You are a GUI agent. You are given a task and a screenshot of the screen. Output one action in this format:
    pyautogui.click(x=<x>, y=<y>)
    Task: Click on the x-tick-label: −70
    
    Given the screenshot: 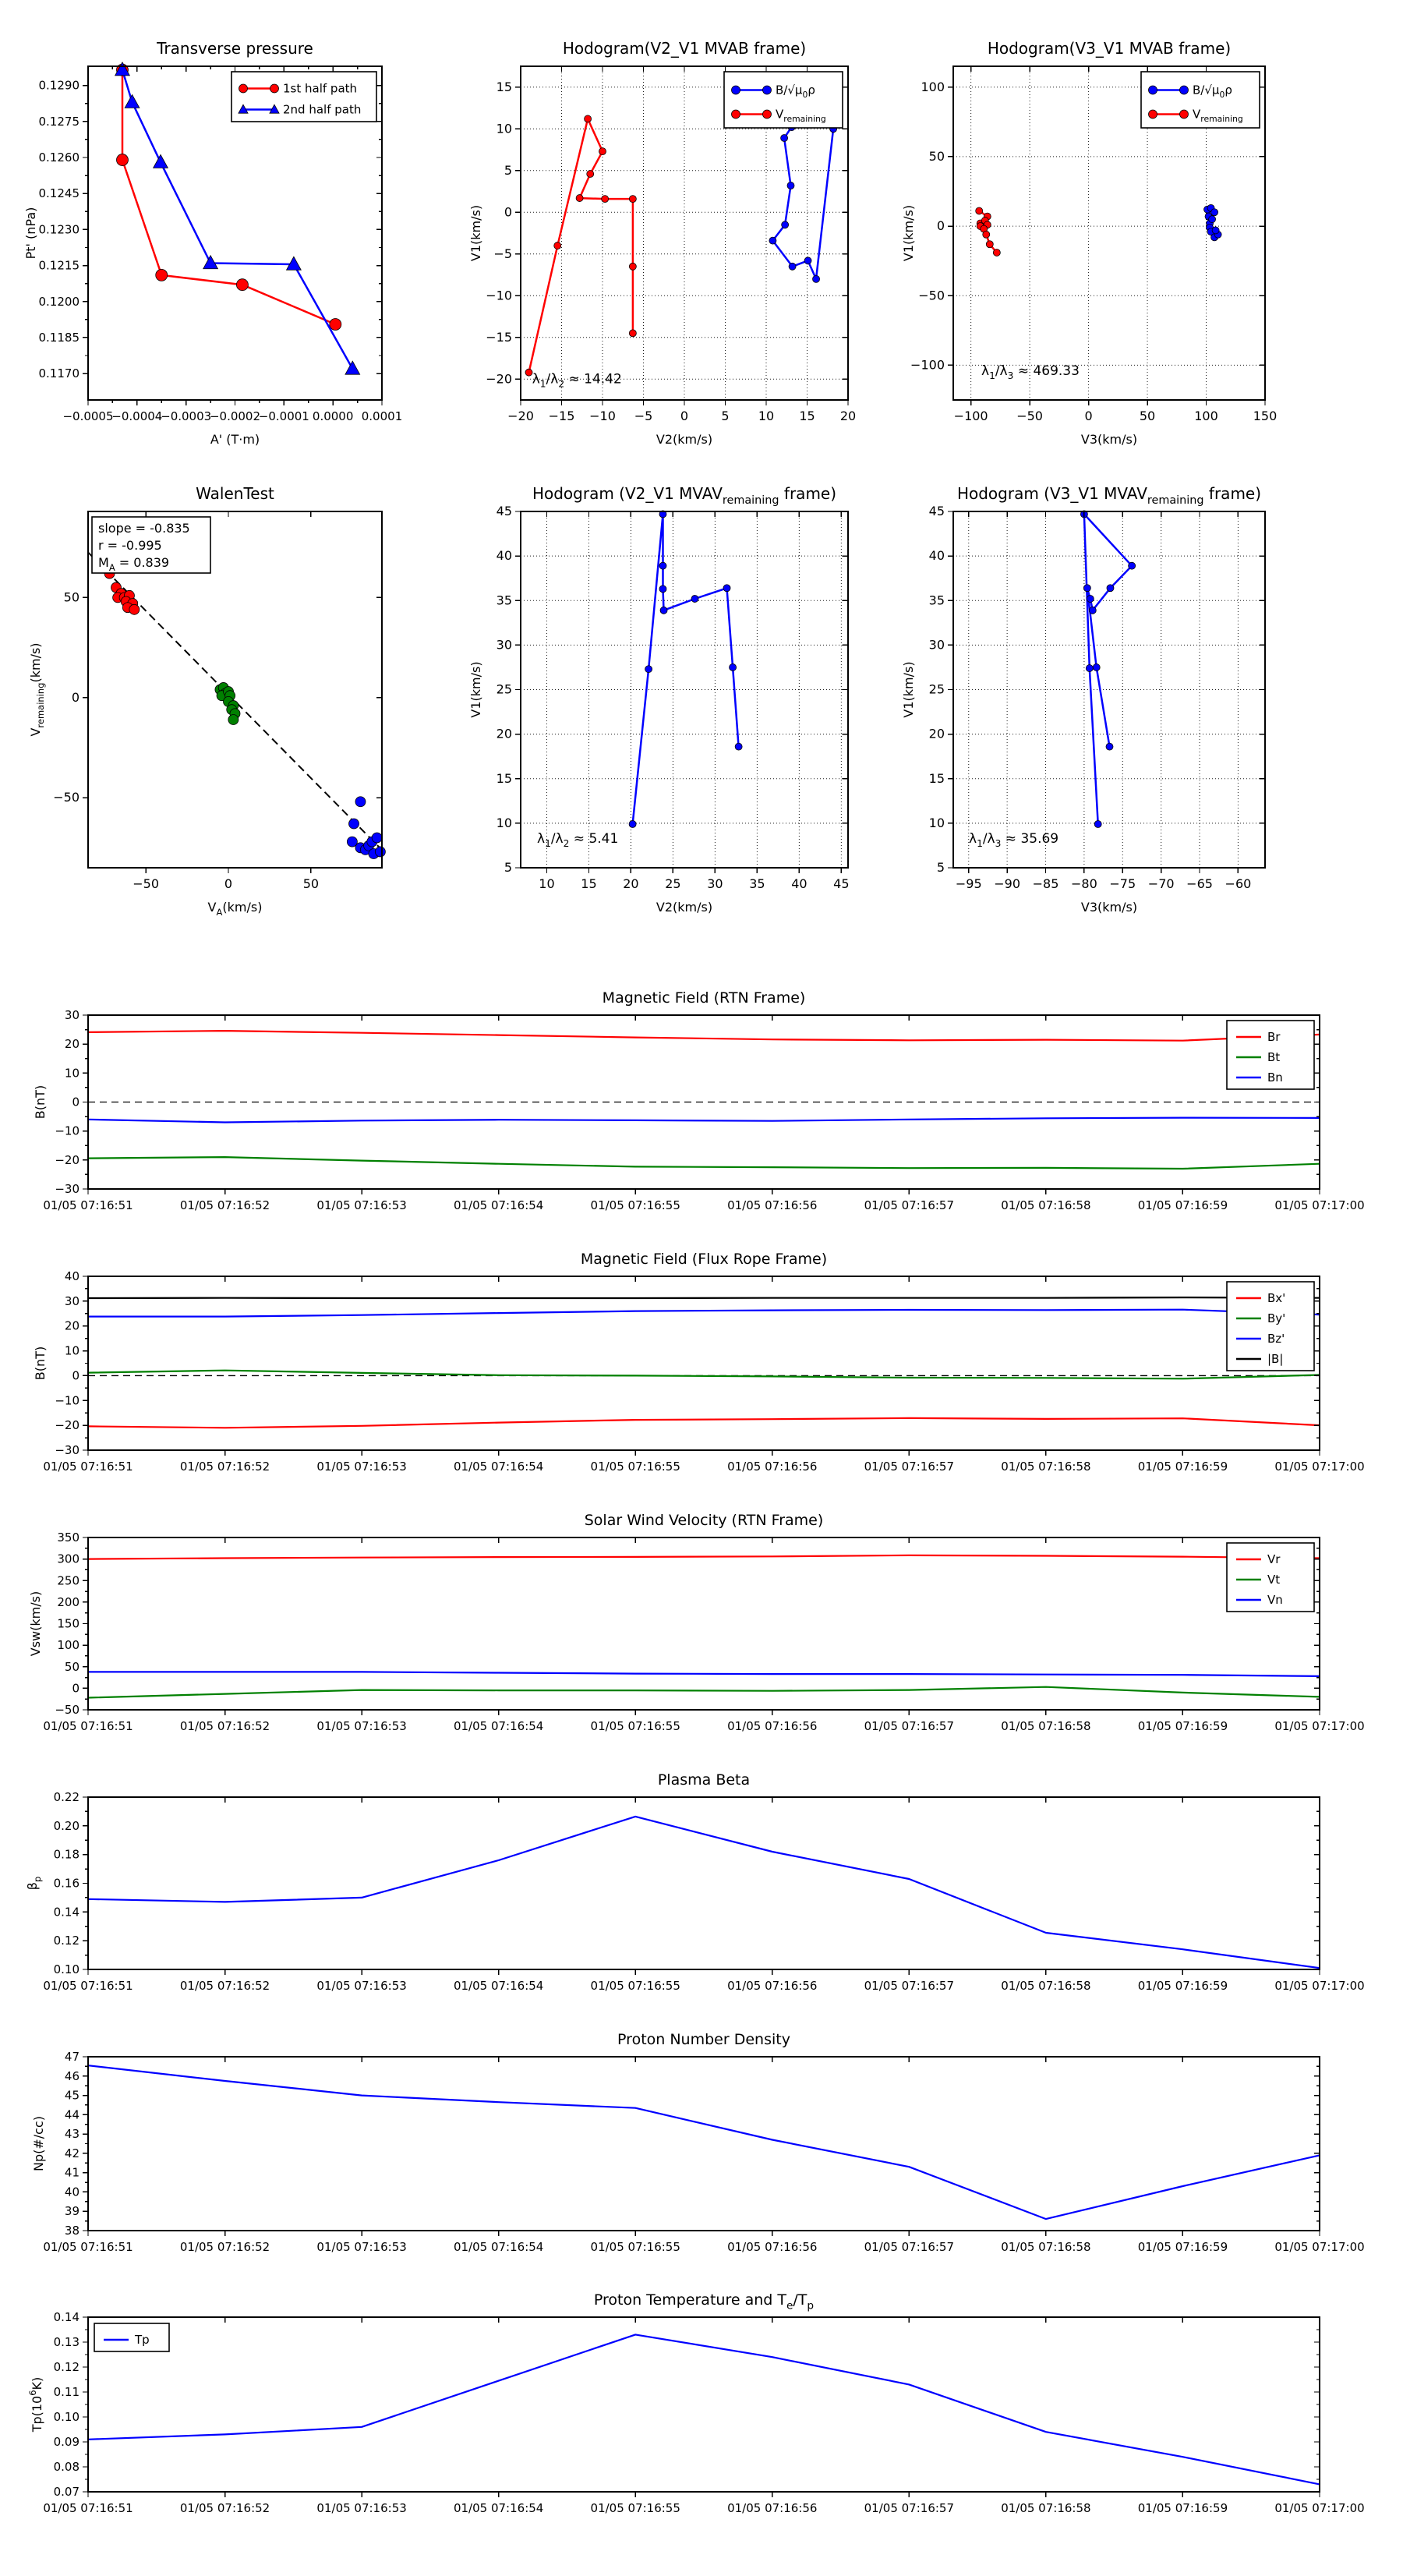 What is the action you would take?
    pyautogui.click(x=1161, y=883)
    